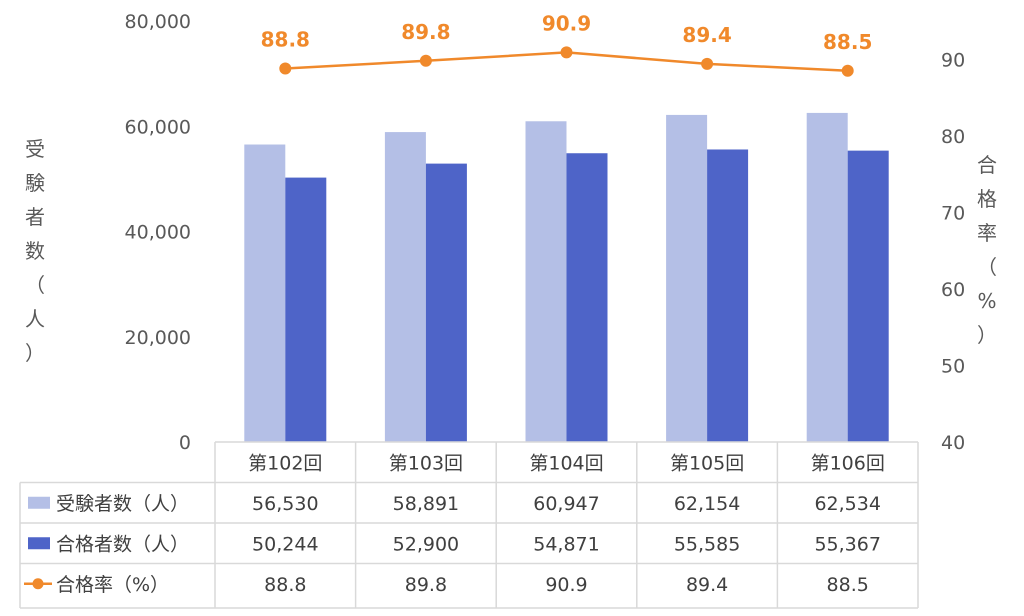 Image resolution: width=1024 pixels, height=616 pixels. What do you see at coordinates (285, 544) in the screenshot?
I see `table-cell-value: 50,244` at bounding box center [285, 544].